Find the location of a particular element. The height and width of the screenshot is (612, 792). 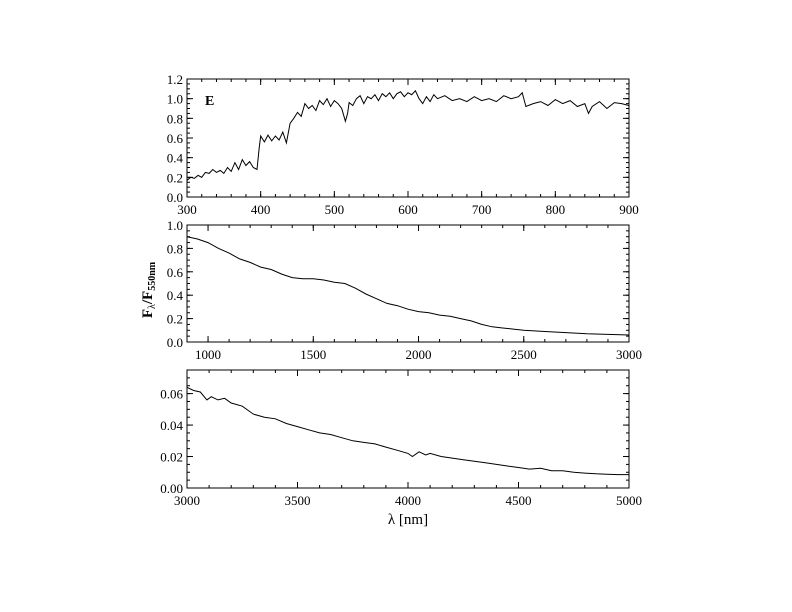

y-axis-title-sub1: λ is located at coordinates (152, 306).